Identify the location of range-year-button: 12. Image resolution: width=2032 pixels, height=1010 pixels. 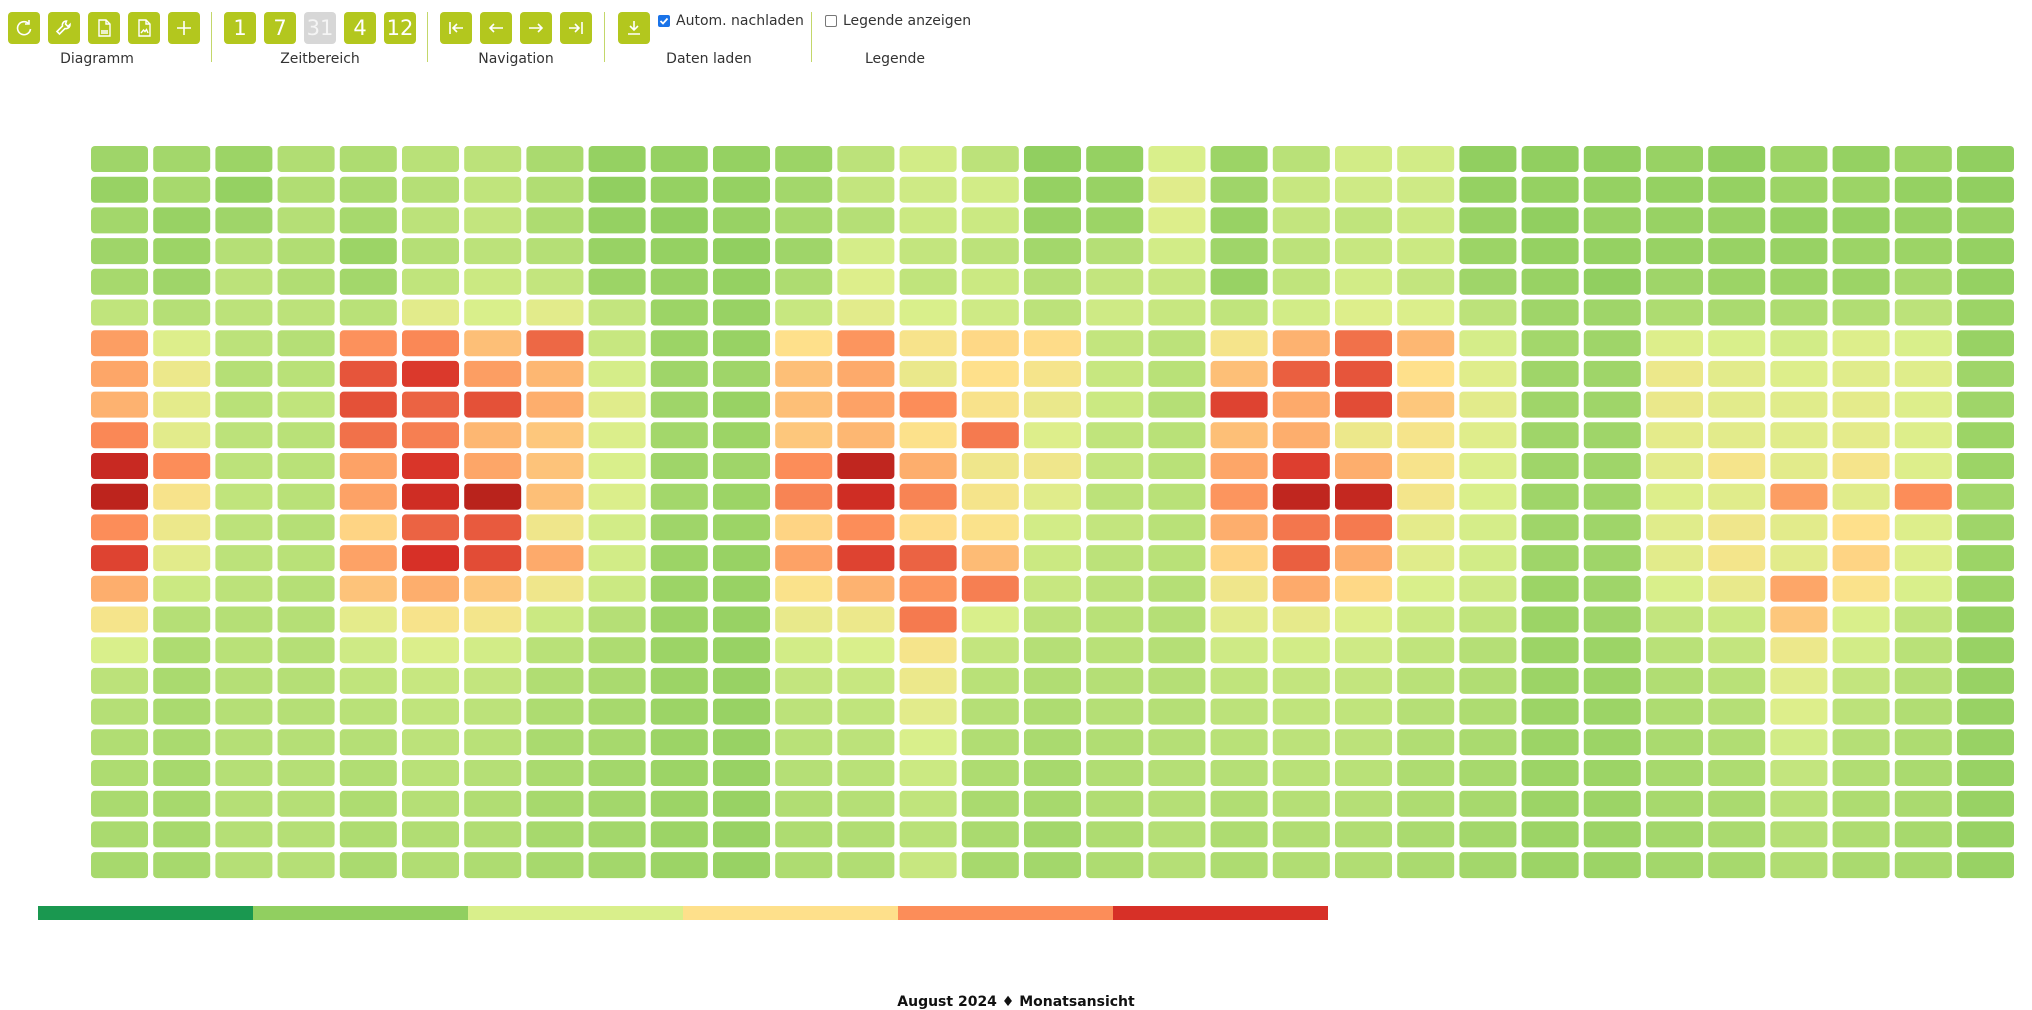
(400, 28).